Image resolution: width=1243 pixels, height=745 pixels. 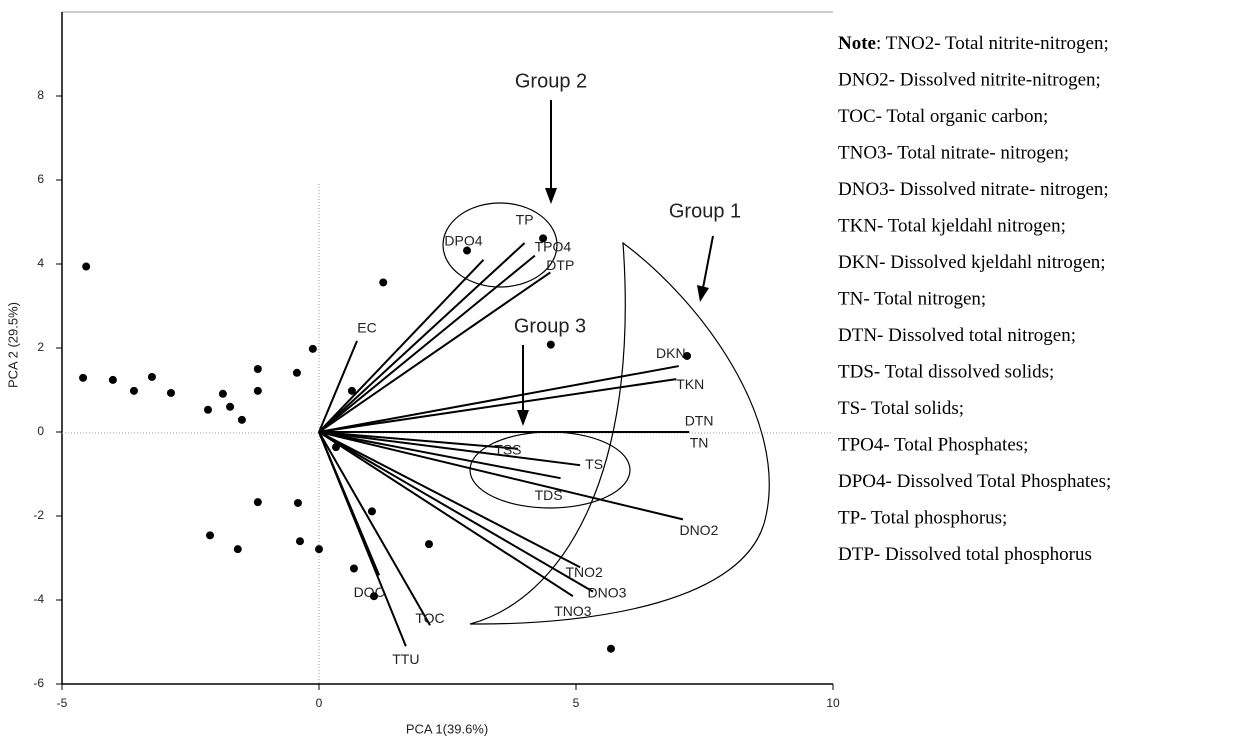 I want to click on note-text: TNO3- Total nitrate- nitrogen;, so click(x=953, y=153).